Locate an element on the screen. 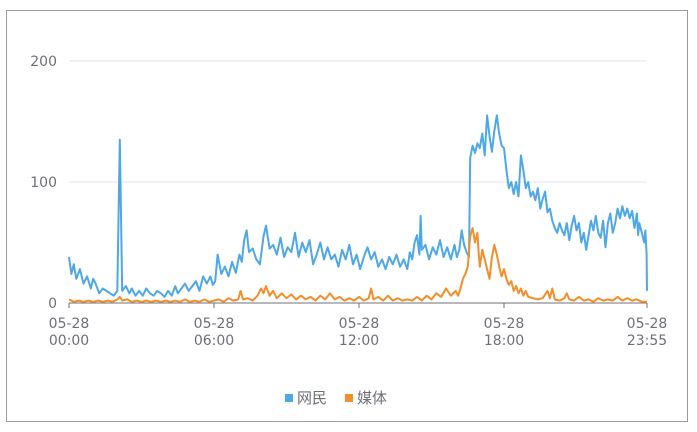  legend-item-netizens: 网民 is located at coordinates (306, 398).